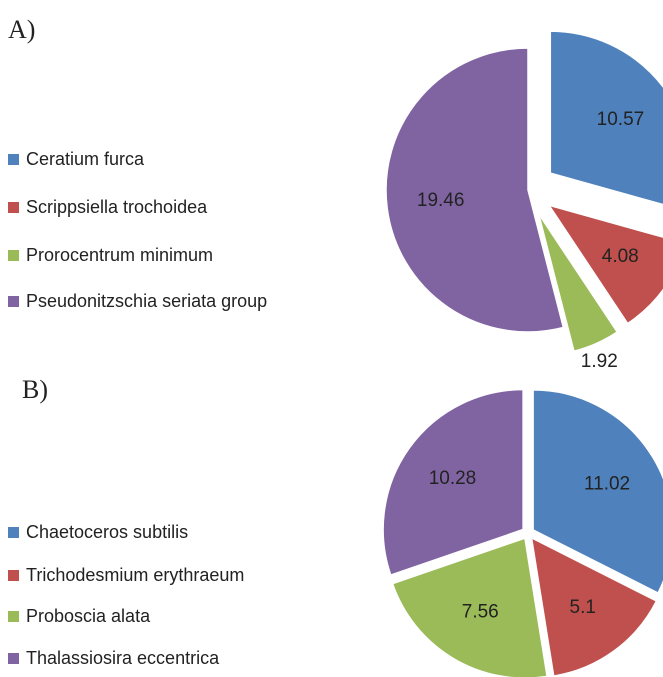 The image size is (663, 677). What do you see at coordinates (88, 616) in the screenshot?
I see `legend-label: Proboscia alata` at bounding box center [88, 616].